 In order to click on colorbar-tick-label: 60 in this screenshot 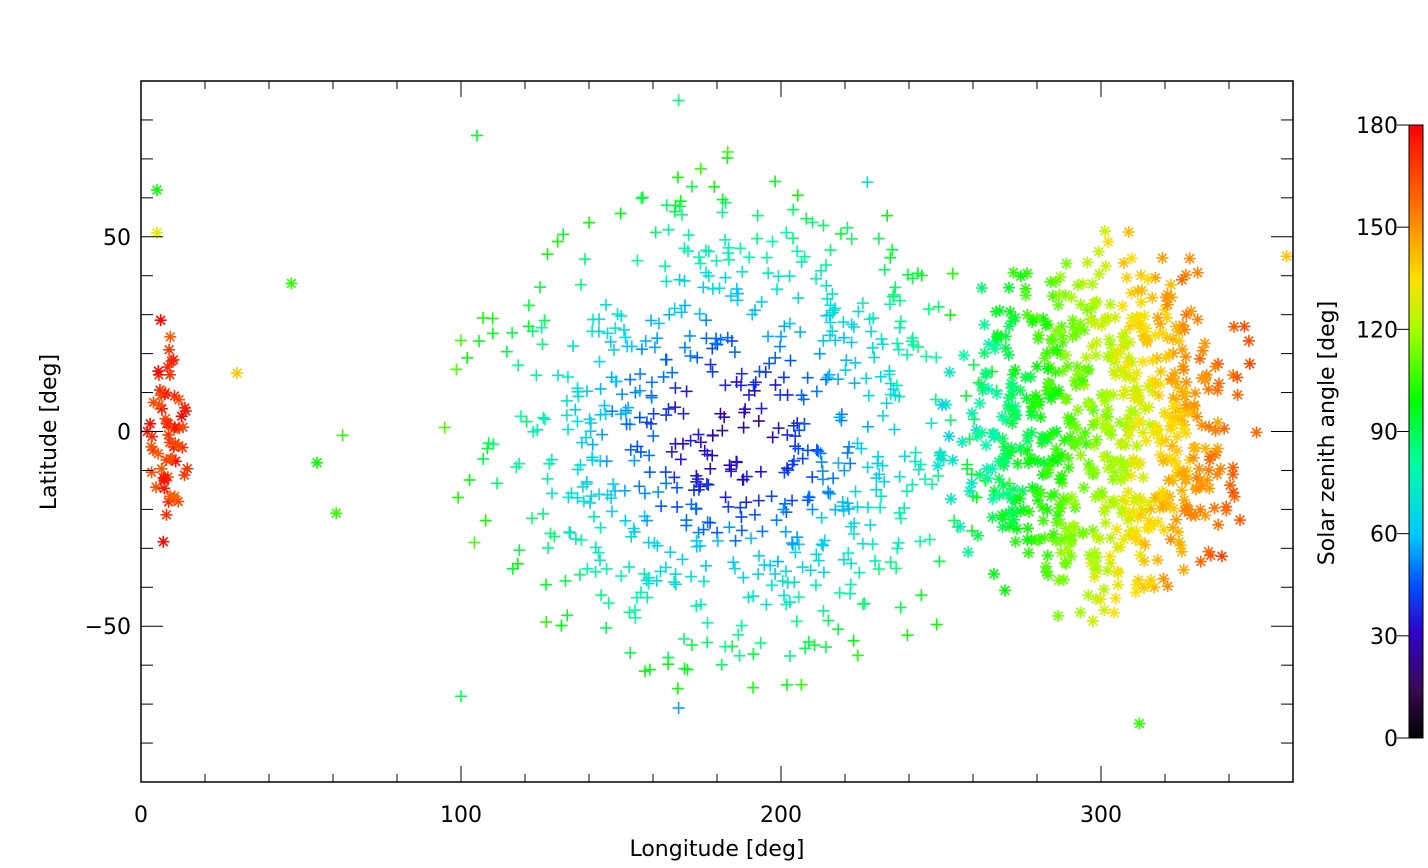, I will do `click(1384, 535)`.